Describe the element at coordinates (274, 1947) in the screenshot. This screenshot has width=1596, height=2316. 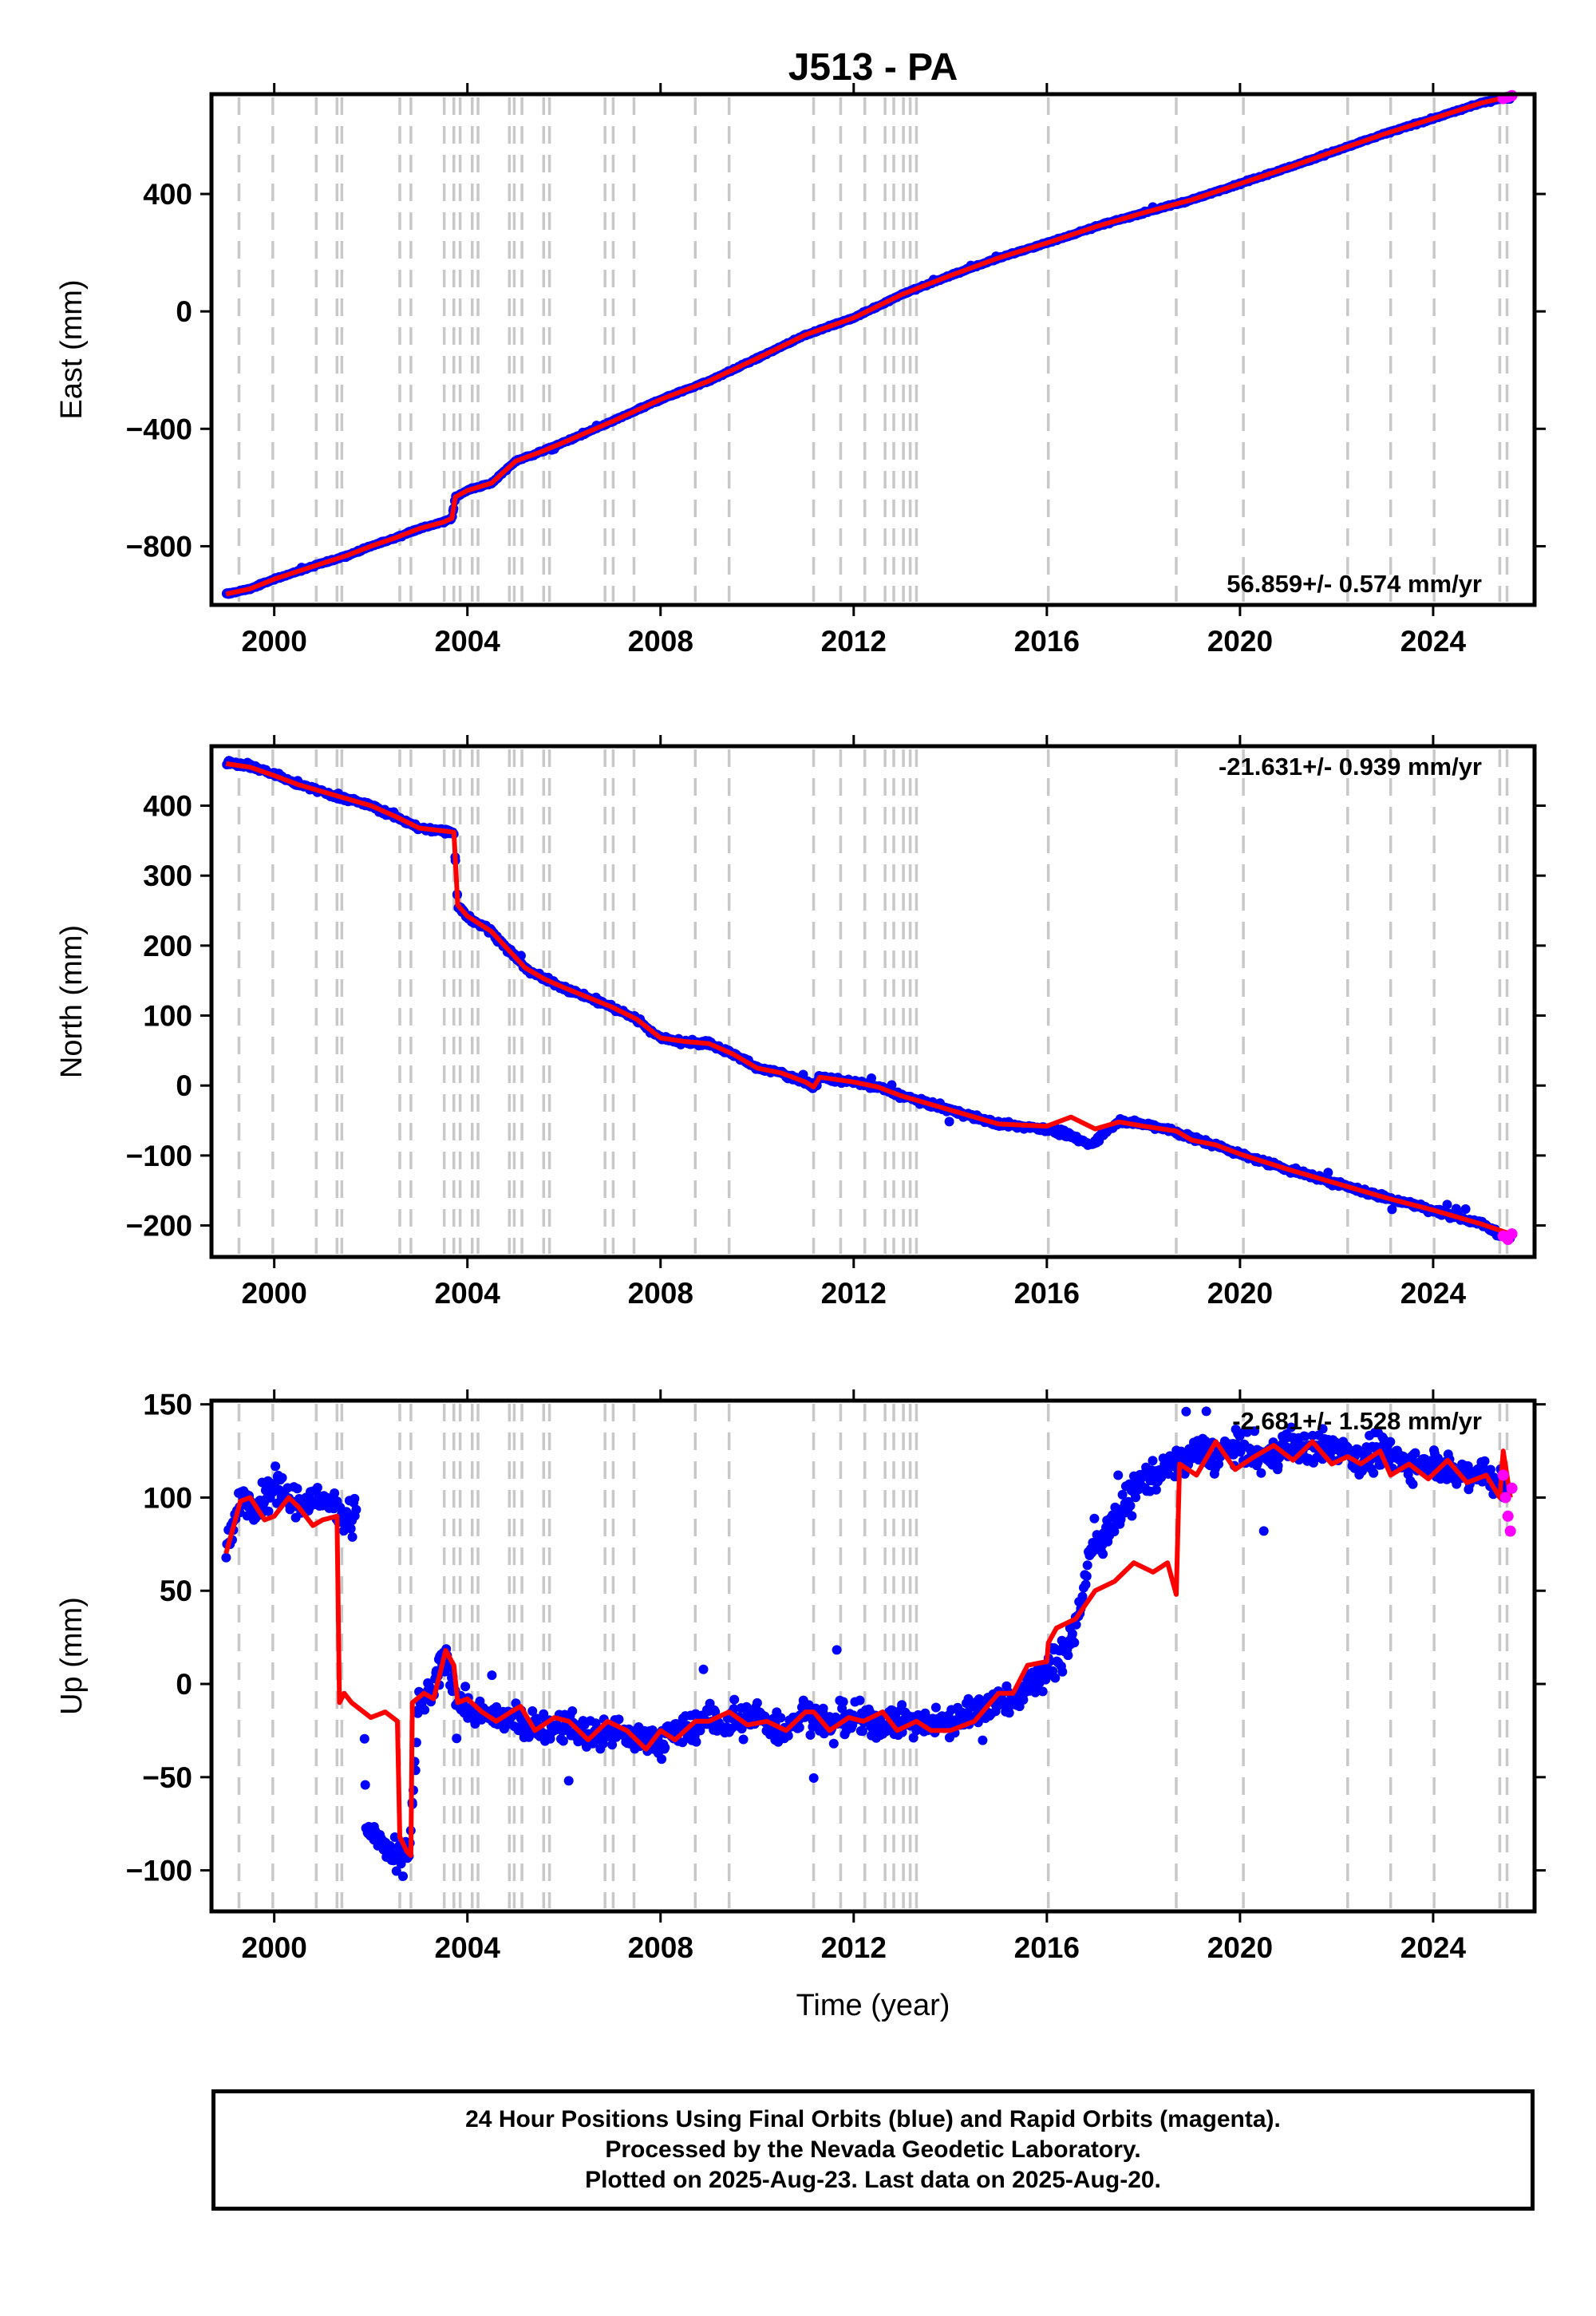
I see `up-xtick-label: 2000` at that location.